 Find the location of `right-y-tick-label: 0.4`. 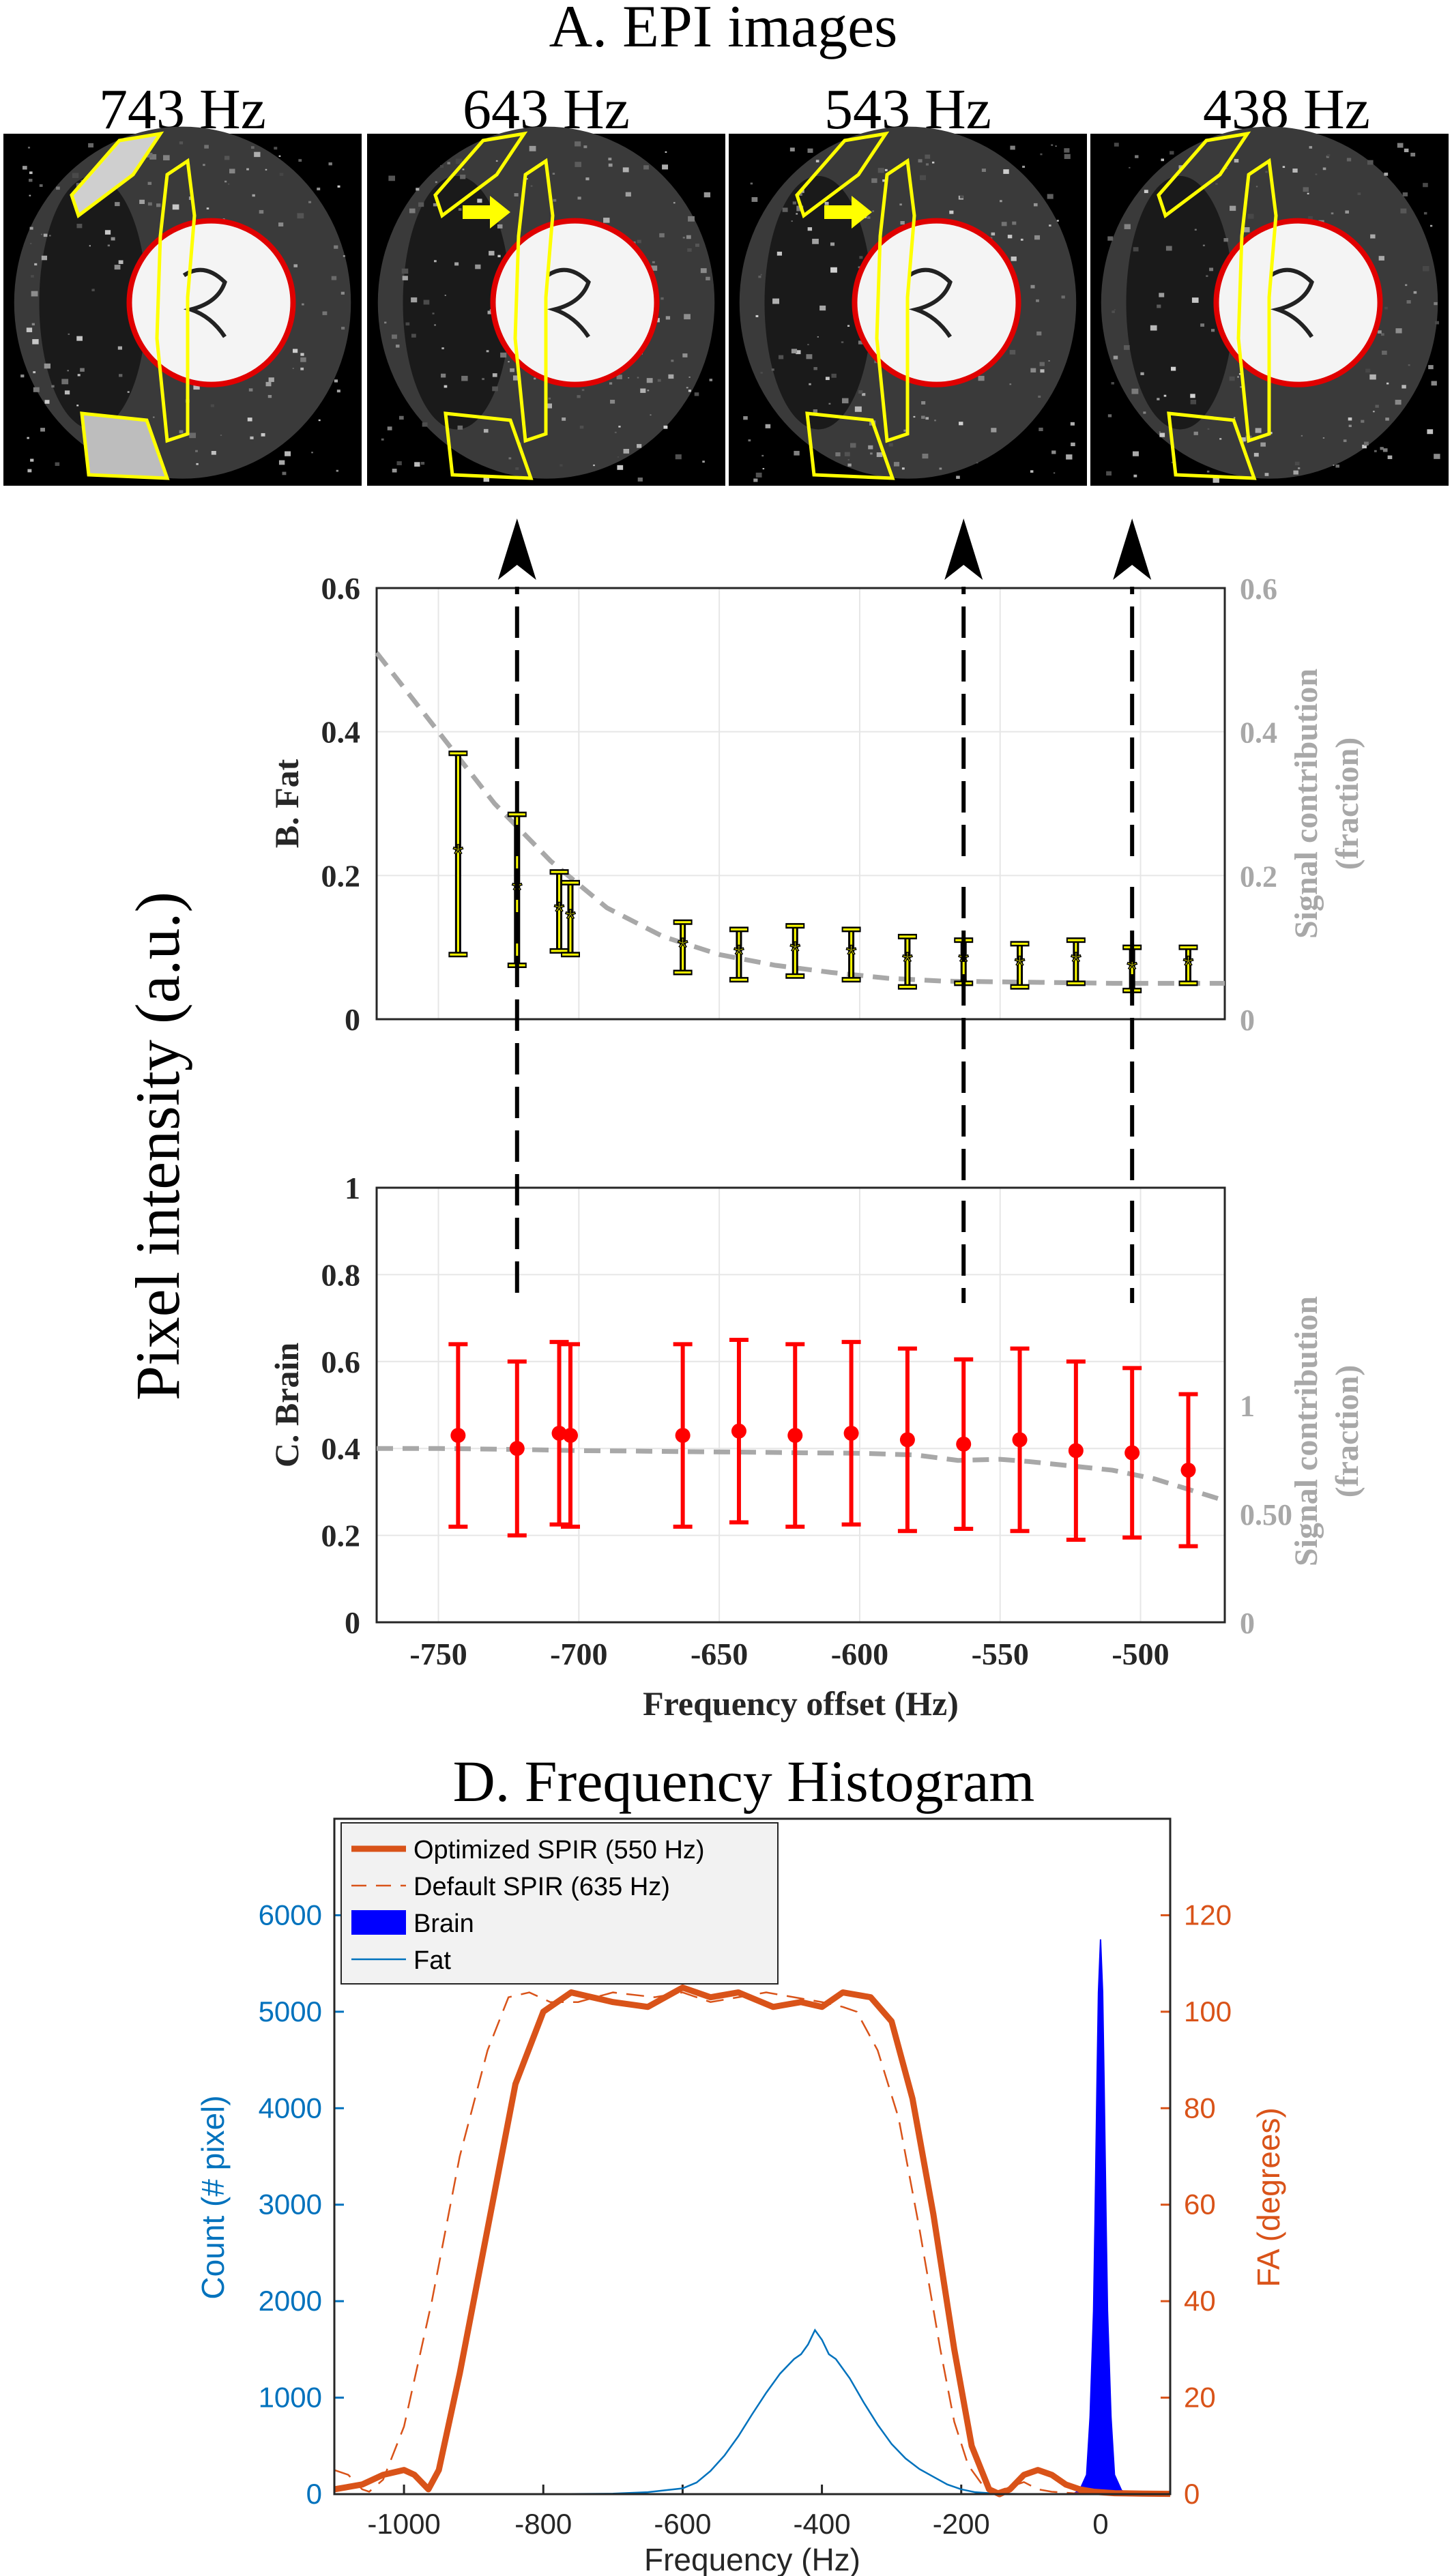

right-y-tick-label: 0.4 is located at coordinates (1258, 733).